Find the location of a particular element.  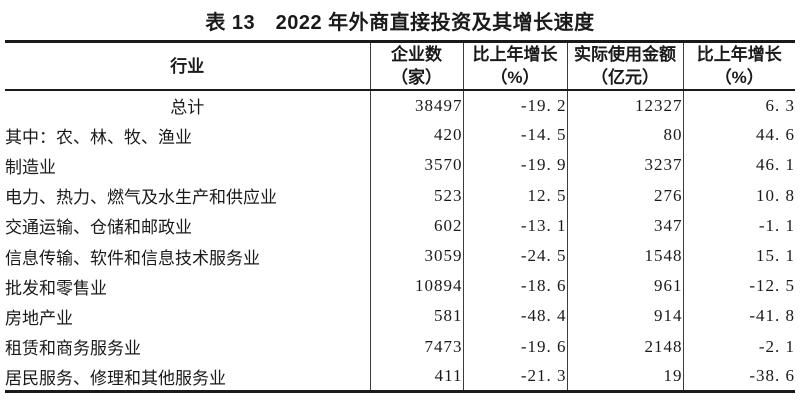

growth-amount-cell: -2. 1 is located at coordinates (738, 346).